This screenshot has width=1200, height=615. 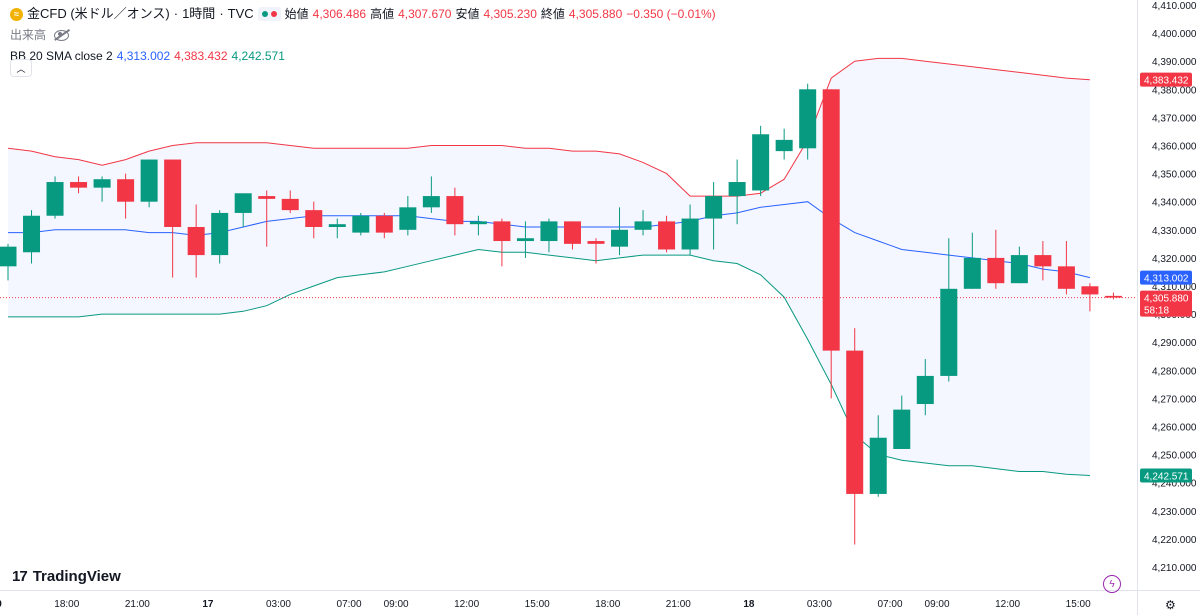 What do you see at coordinates (201, 56) in the screenshot?
I see `indicator-upper: 4,383.432` at bounding box center [201, 56].